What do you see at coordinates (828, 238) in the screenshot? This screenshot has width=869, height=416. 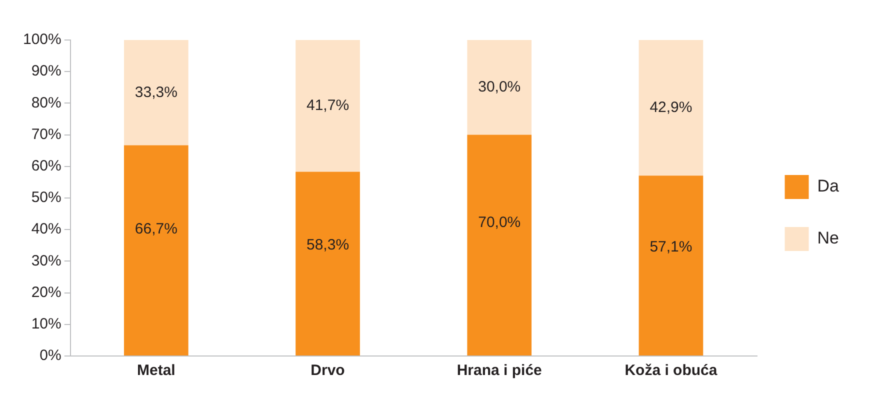 I see `legend-label: Ne` at bounding box center [828, 238].